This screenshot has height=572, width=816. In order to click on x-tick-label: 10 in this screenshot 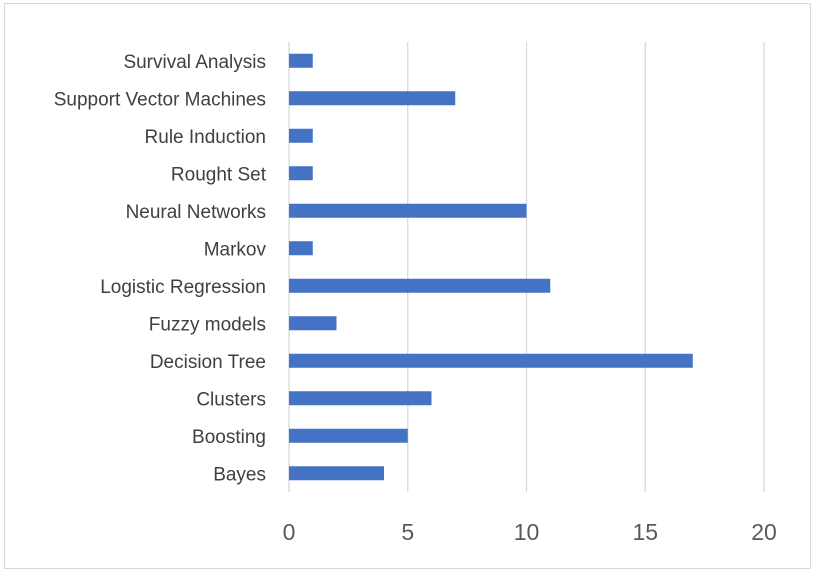, I will do `click(527, 532)`.